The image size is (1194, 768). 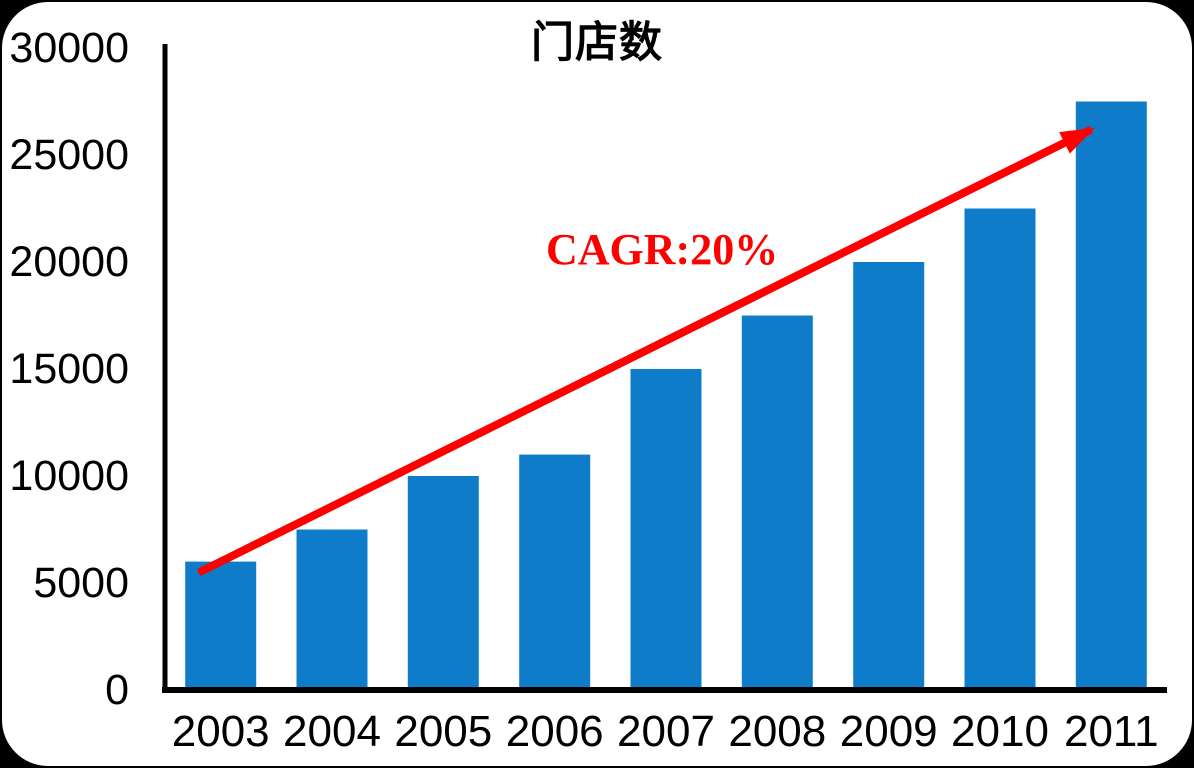 I want to click on x-category-label-2007: 2007, so click(x=666, y=731).